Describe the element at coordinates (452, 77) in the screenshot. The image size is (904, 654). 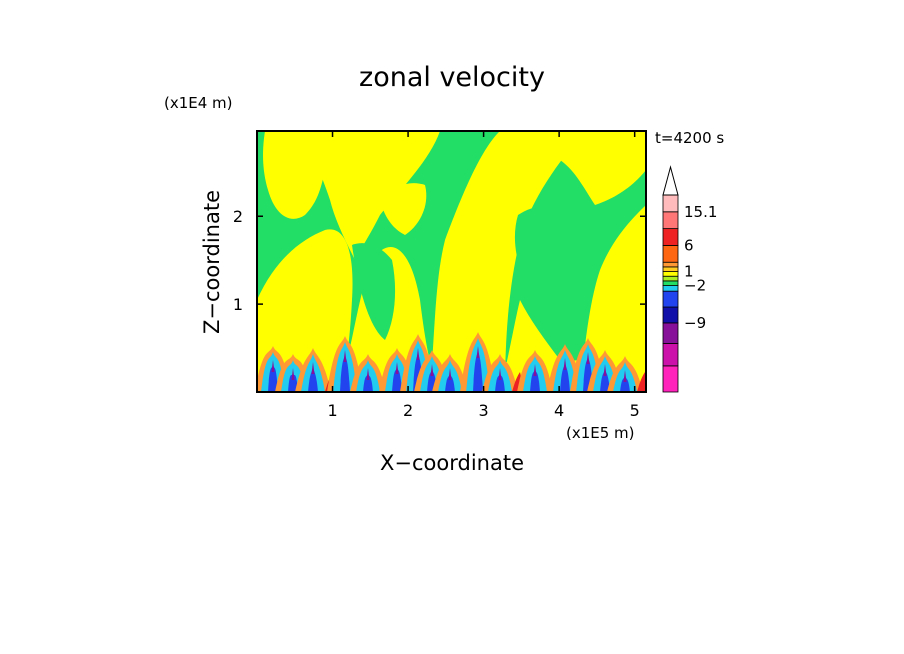
I see `chart-title: zonal velocity` at that location.